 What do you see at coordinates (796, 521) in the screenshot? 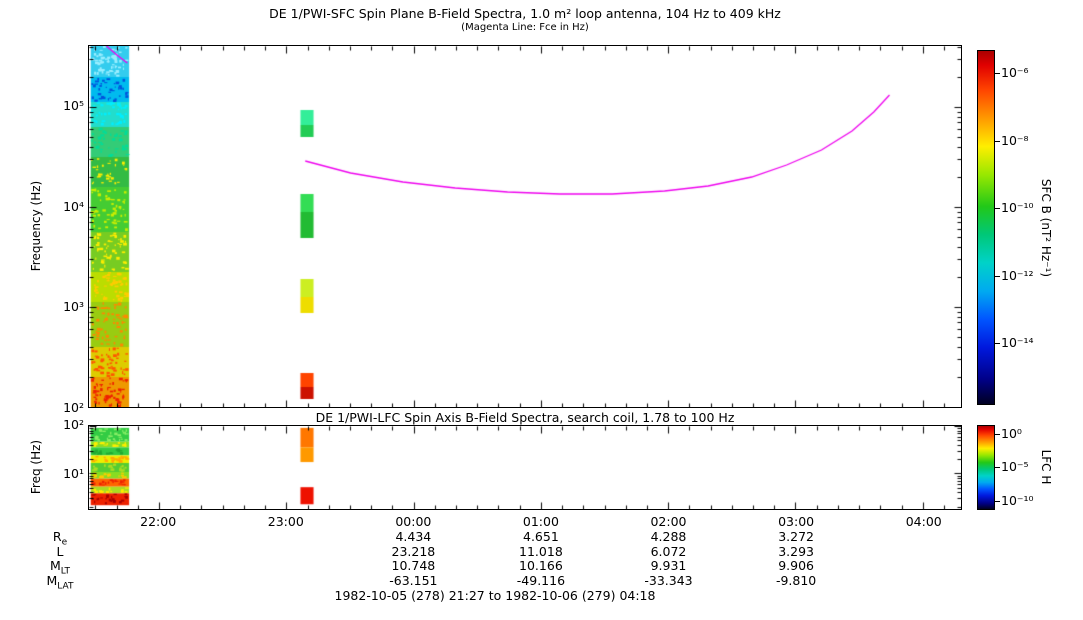
I see `x-tick-label: 03:00` at bounding box center [796, 521].